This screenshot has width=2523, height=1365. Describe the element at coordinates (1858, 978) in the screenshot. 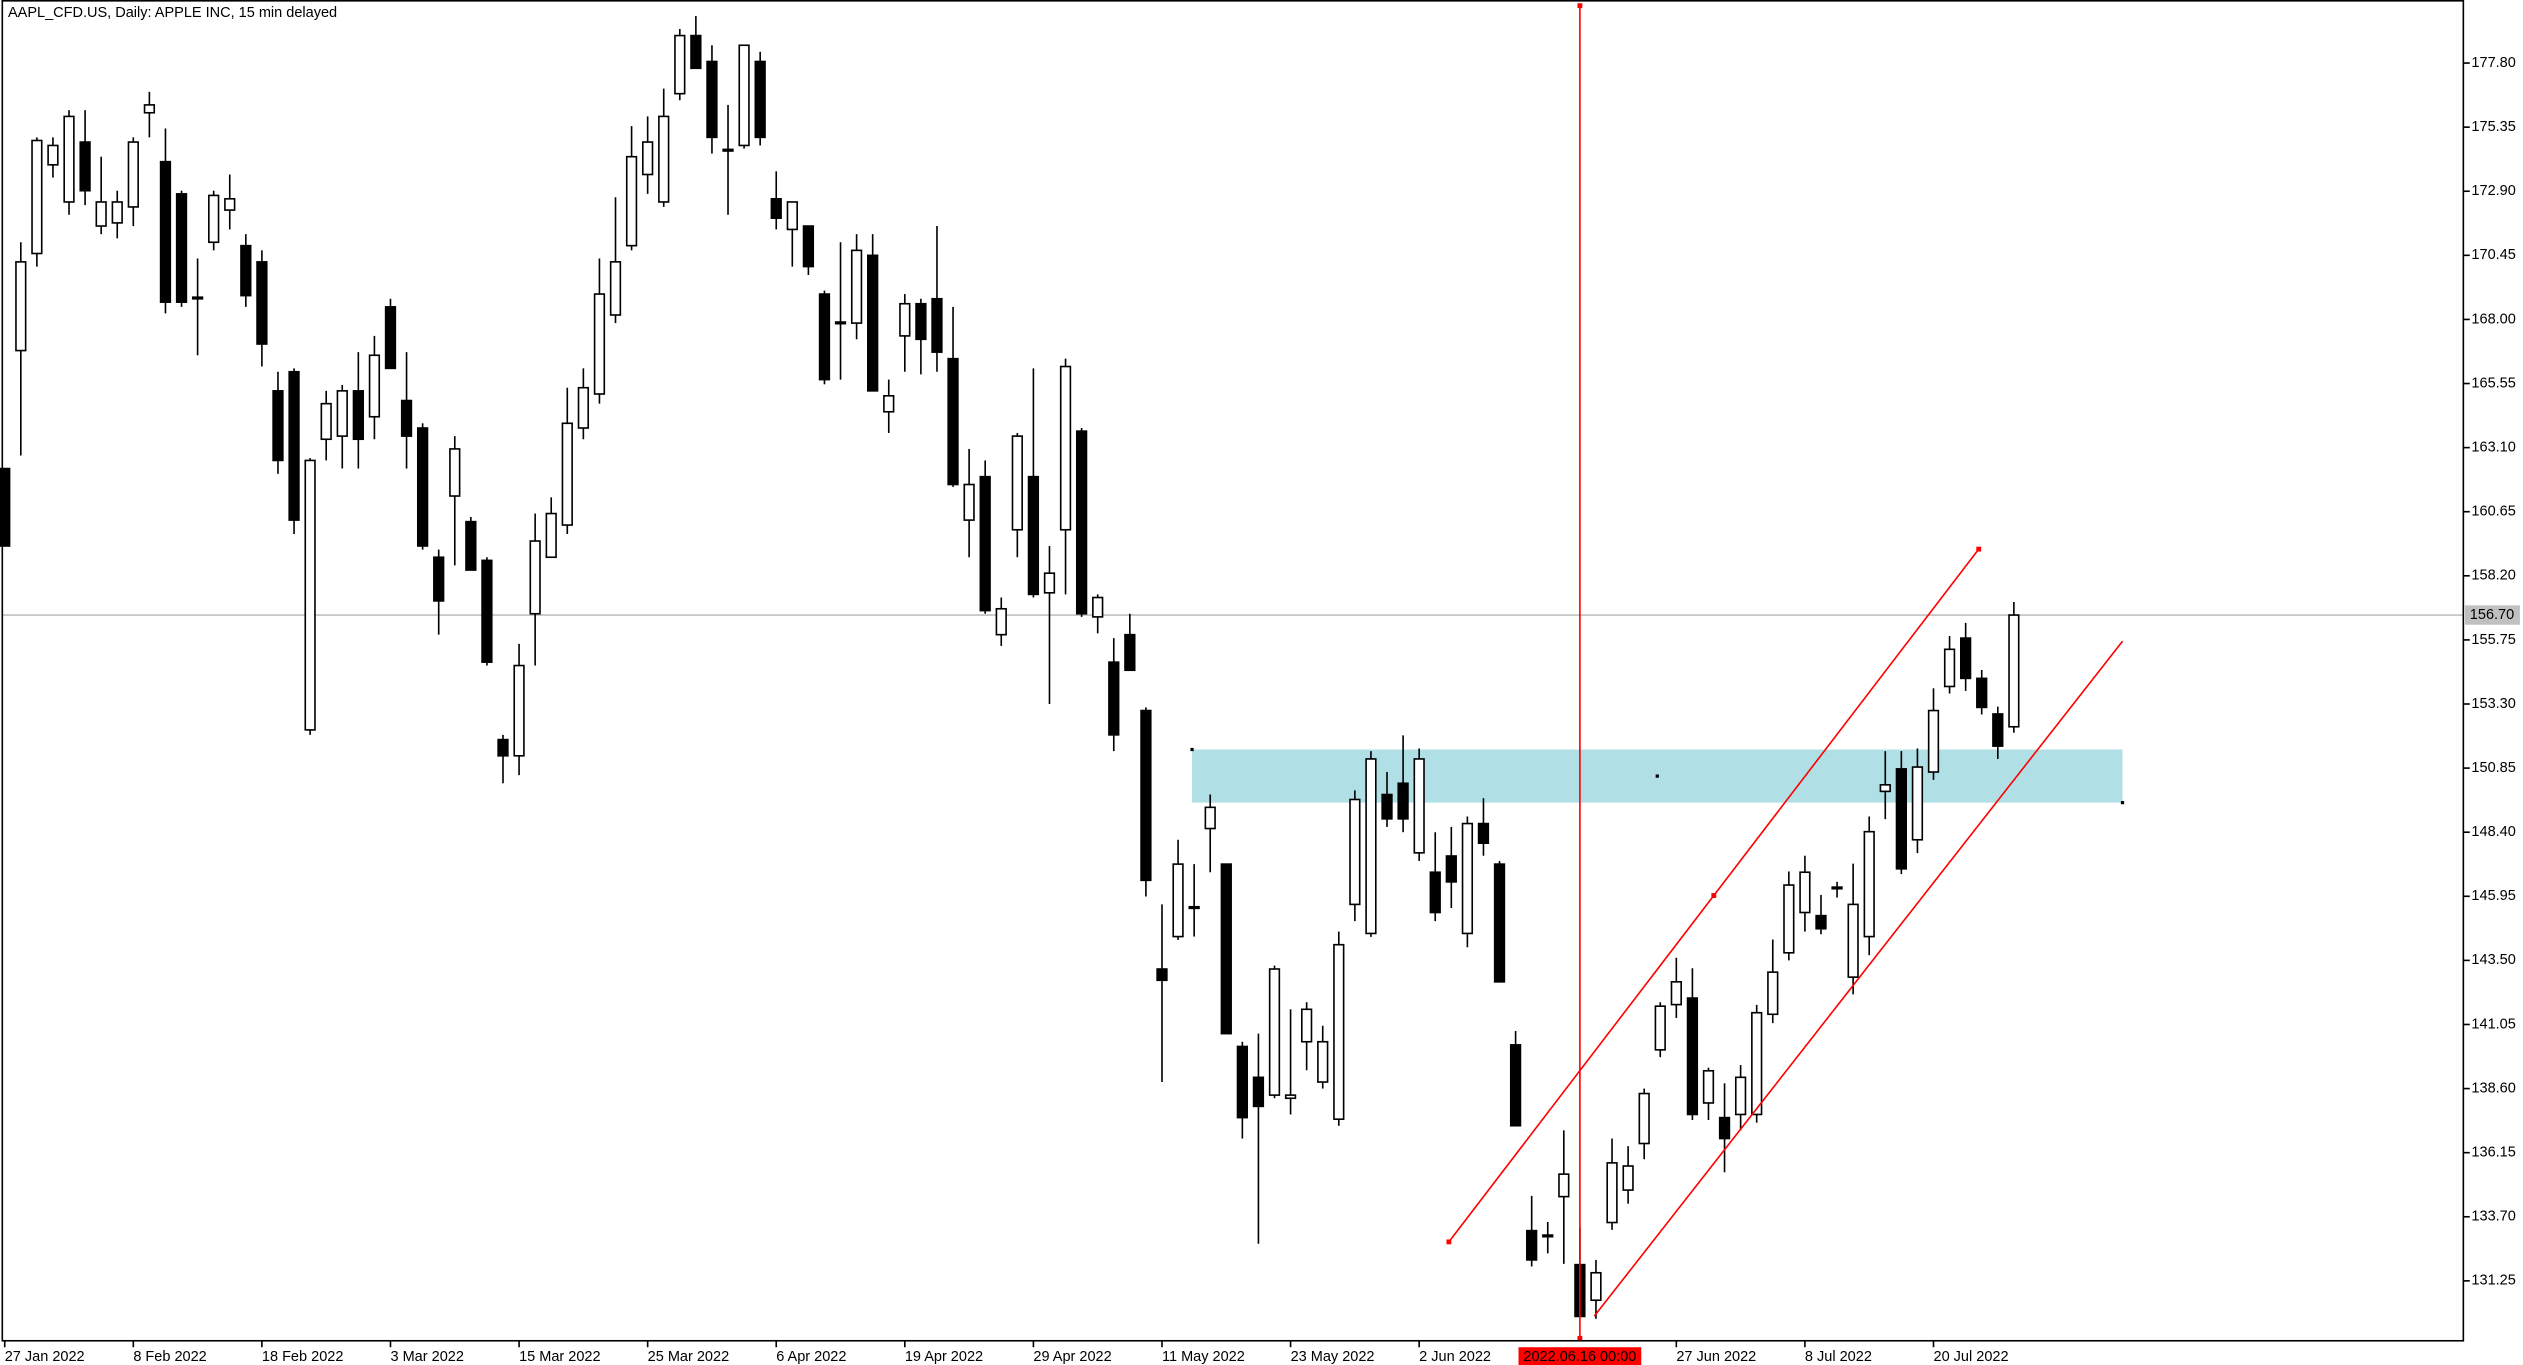

I see `channel-lower` at that location.